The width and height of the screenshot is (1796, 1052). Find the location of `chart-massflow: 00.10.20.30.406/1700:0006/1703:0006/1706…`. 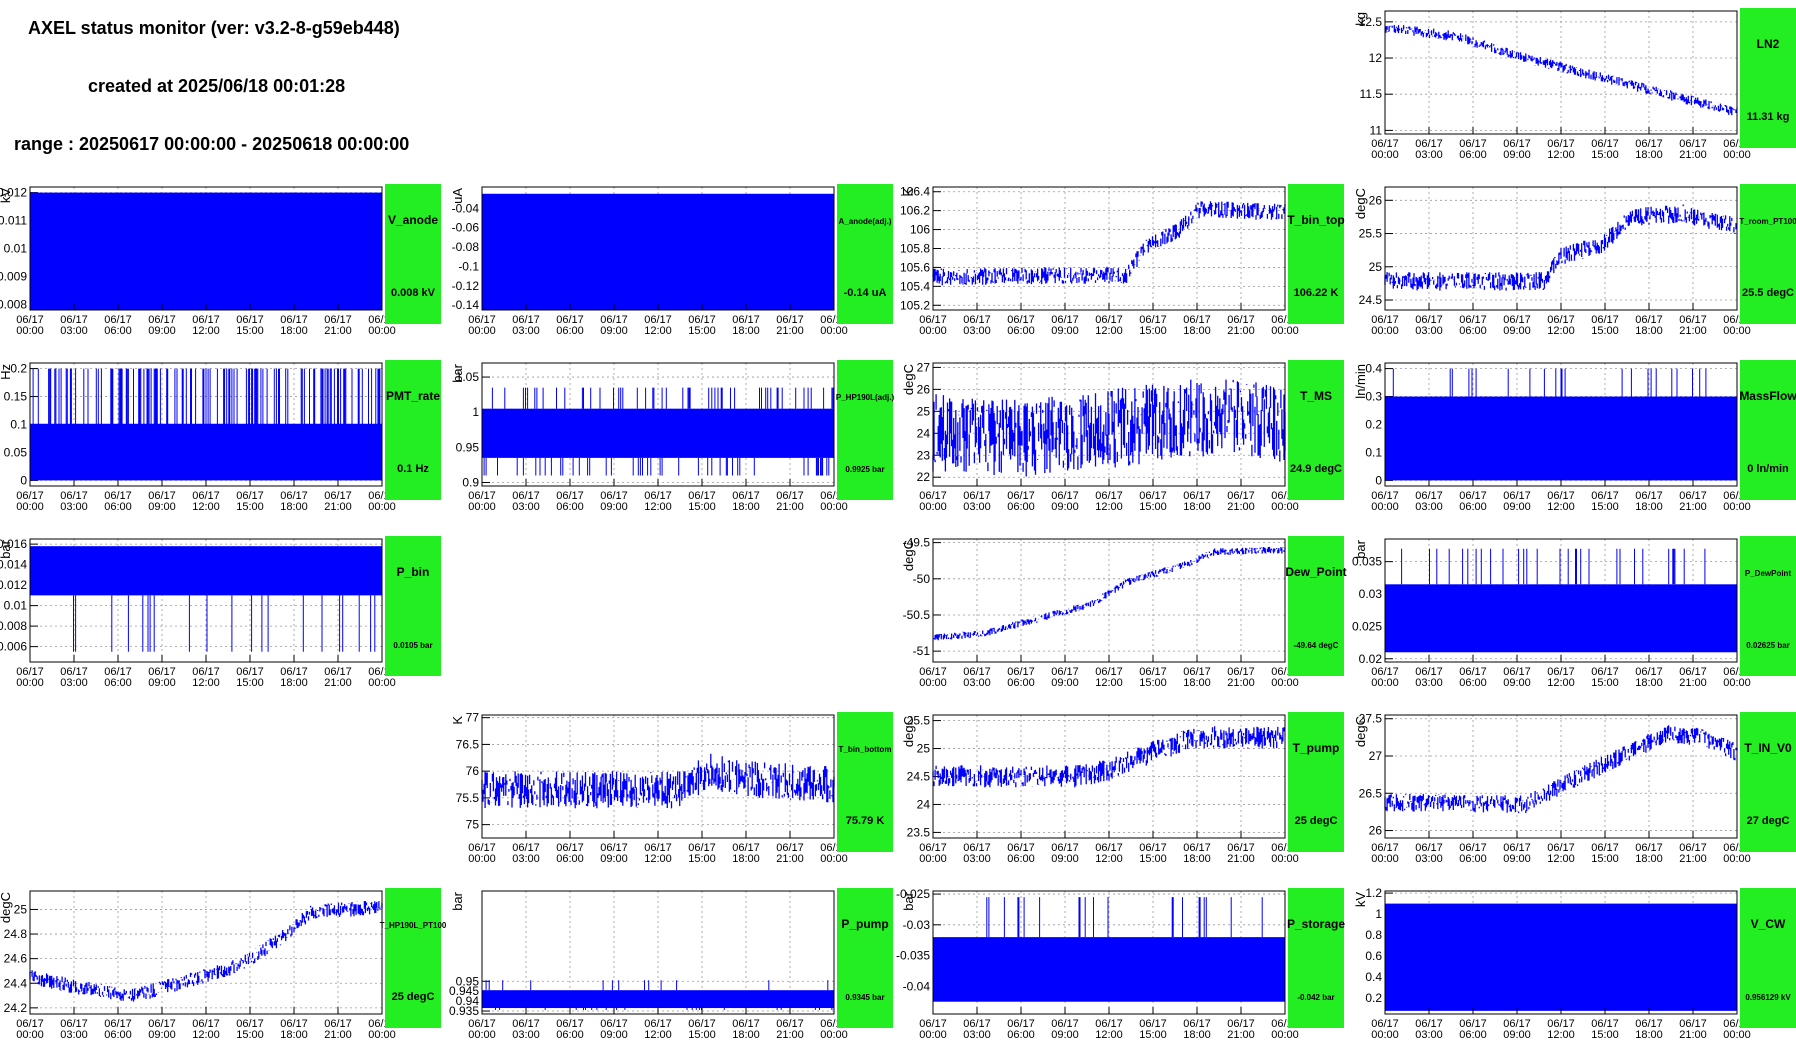

chart-massflow: 00.10.20.30.406/1700:0006/1703:0006/1706… is located at coordinates (1574, 436).